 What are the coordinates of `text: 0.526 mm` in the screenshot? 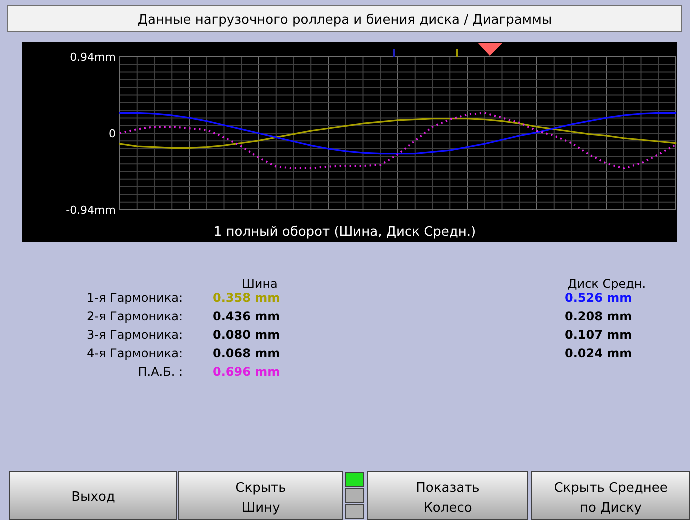 It's located at (598, 298).